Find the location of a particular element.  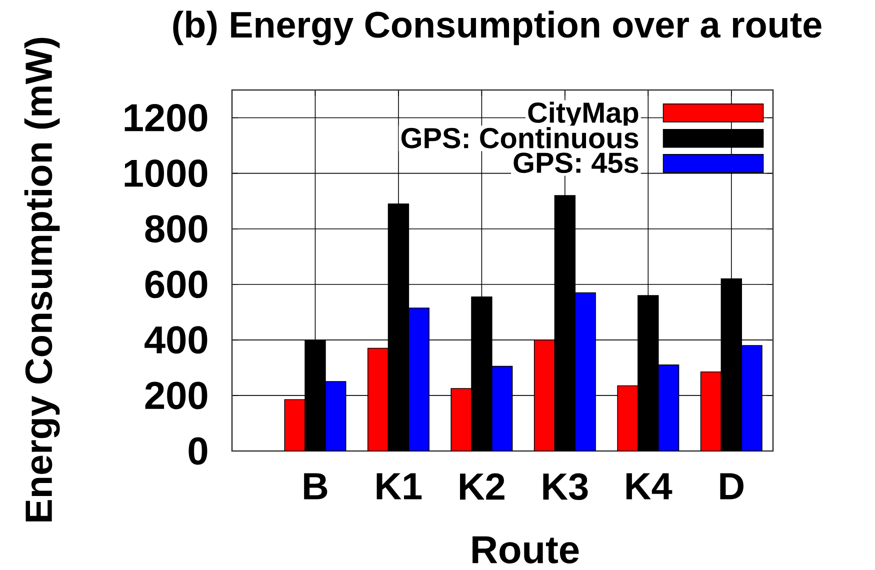

x-tick-label: K1 is located at coordinates (399, 486).